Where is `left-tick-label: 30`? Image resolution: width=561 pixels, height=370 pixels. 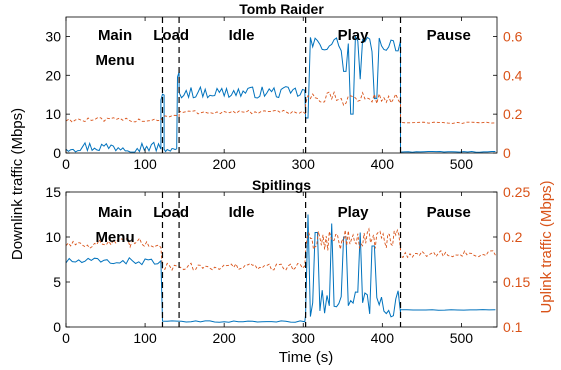 left-tick-label: 30 is located at coordinates (53, 36).